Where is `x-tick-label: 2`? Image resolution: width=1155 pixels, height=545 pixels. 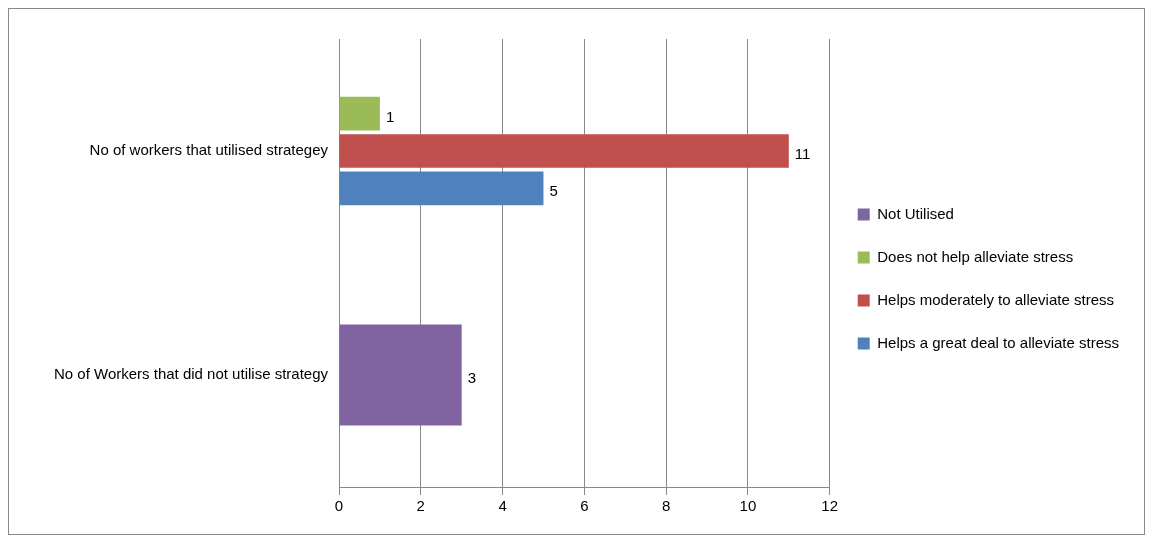
x-tick-label: 2 is located at coordinates (420, 506).